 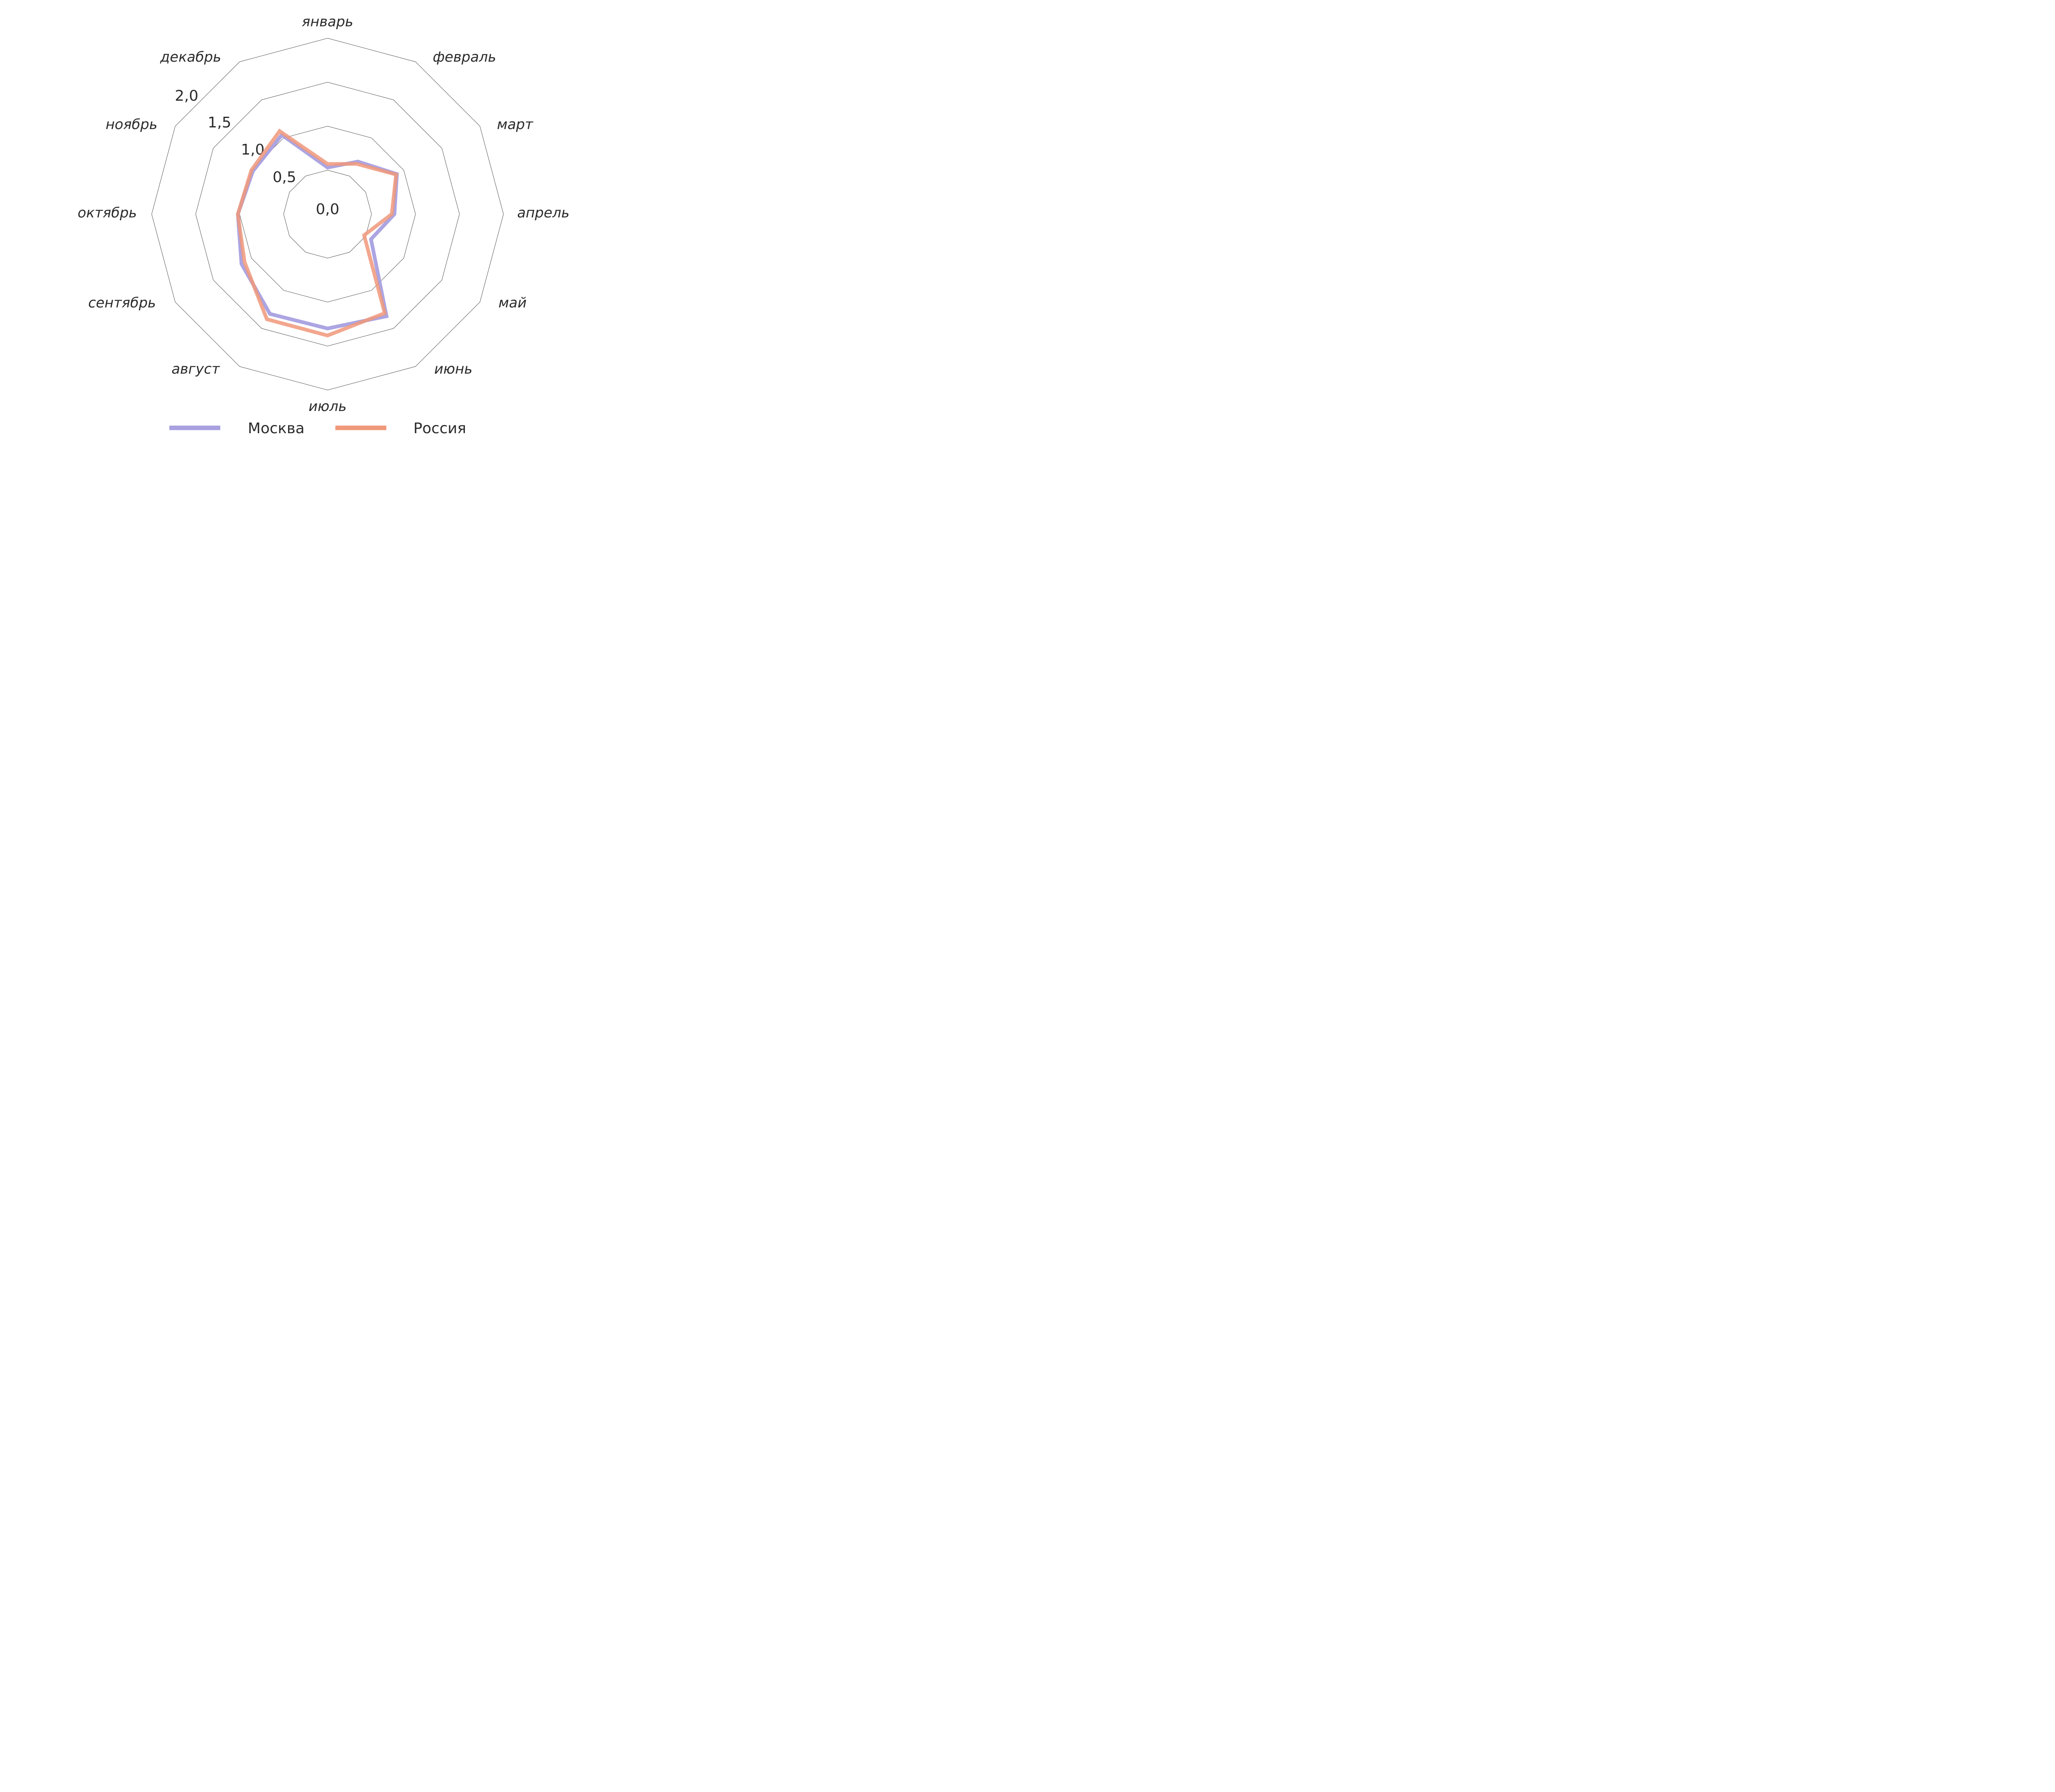 What do you see at coordinates (190, 57) in the screenshot?
I see `month-label: декабрь` at bounding box center [190, 57].